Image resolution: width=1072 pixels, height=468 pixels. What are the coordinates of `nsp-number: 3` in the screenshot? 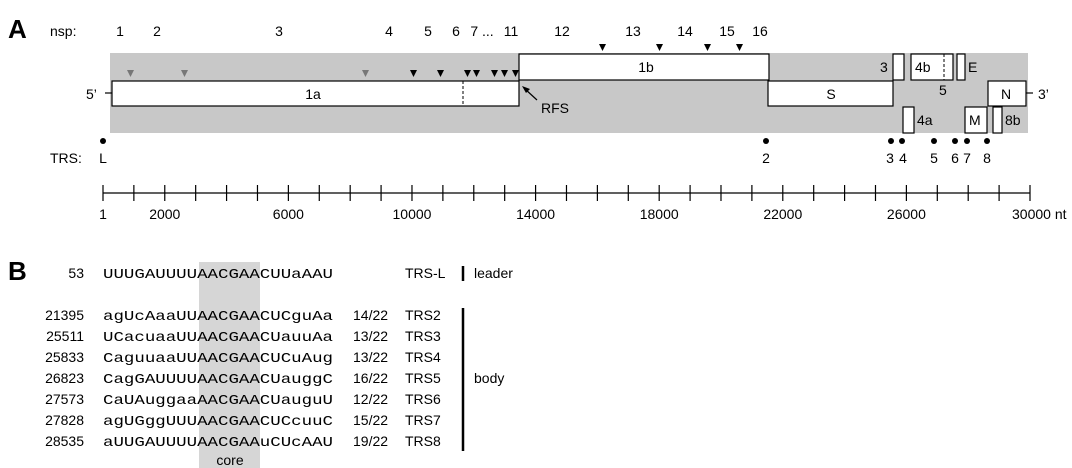 It's located at (279, 31).